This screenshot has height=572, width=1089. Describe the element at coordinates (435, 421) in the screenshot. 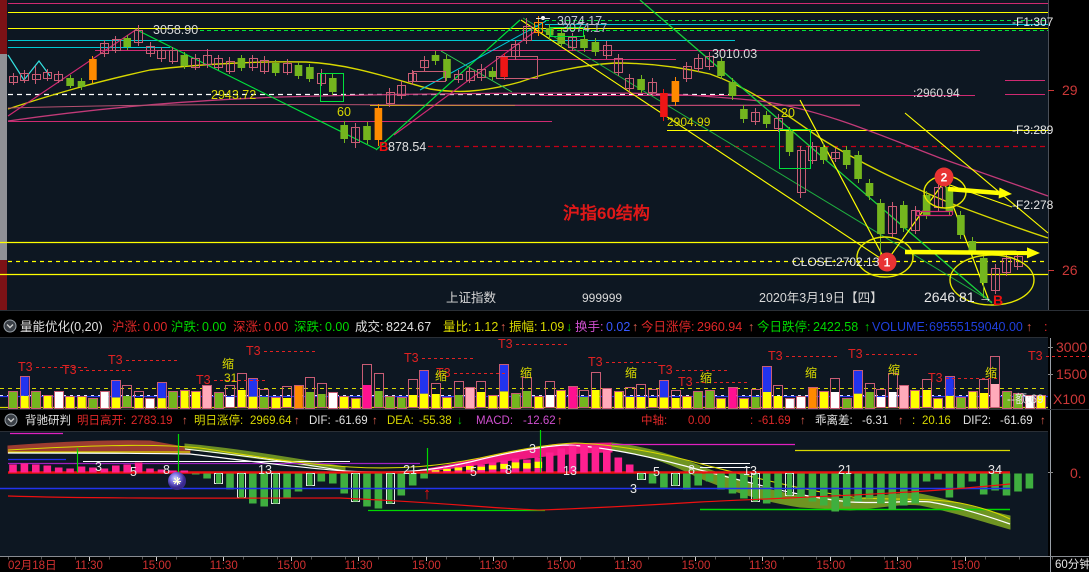

I see `svg-text: -55.38` at that location.